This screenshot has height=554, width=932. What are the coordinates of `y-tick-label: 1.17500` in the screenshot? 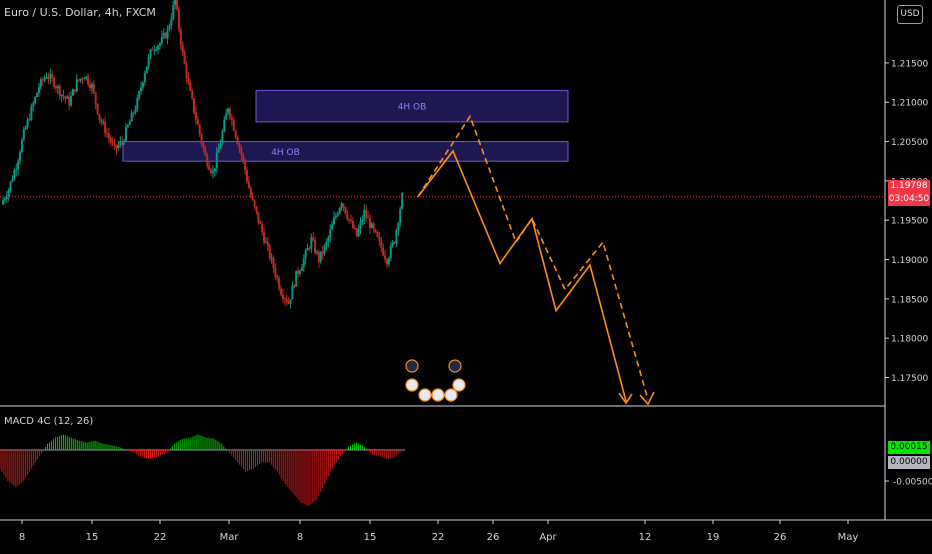 It's located at (909, 379).